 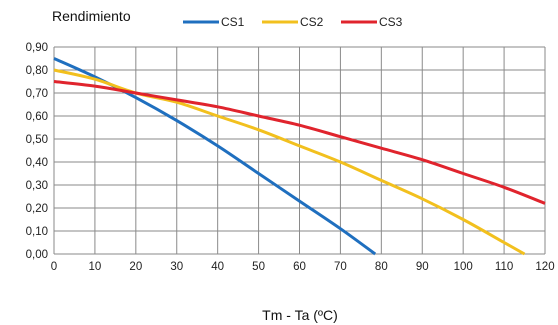 I want to click on x-tick-label: 40, so click(x=217, y=267).